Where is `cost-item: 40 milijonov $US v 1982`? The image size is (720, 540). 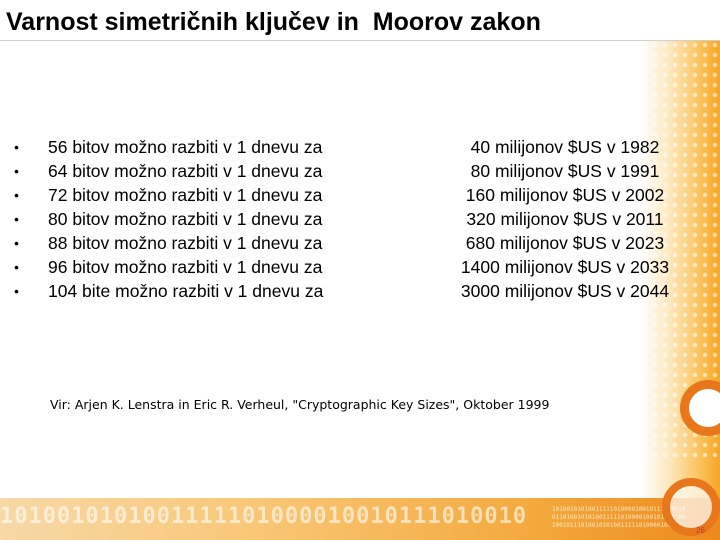
cost-item: 40 milijonov $US v 1982 is located at coordinates (565, 147).